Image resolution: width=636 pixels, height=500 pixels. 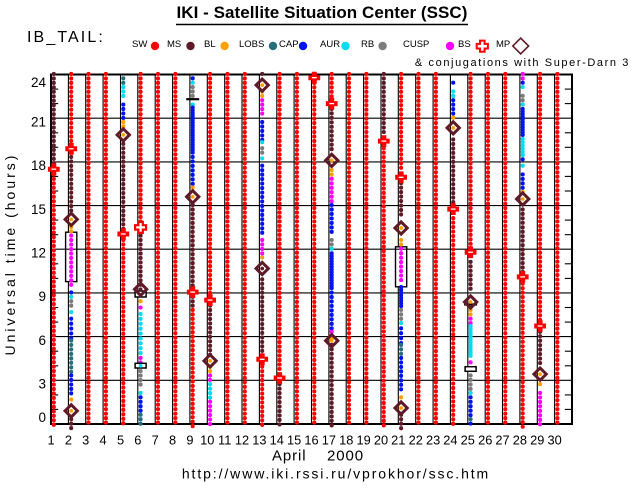 I want to click on svg-text: 14, so click(x=277, y=440).